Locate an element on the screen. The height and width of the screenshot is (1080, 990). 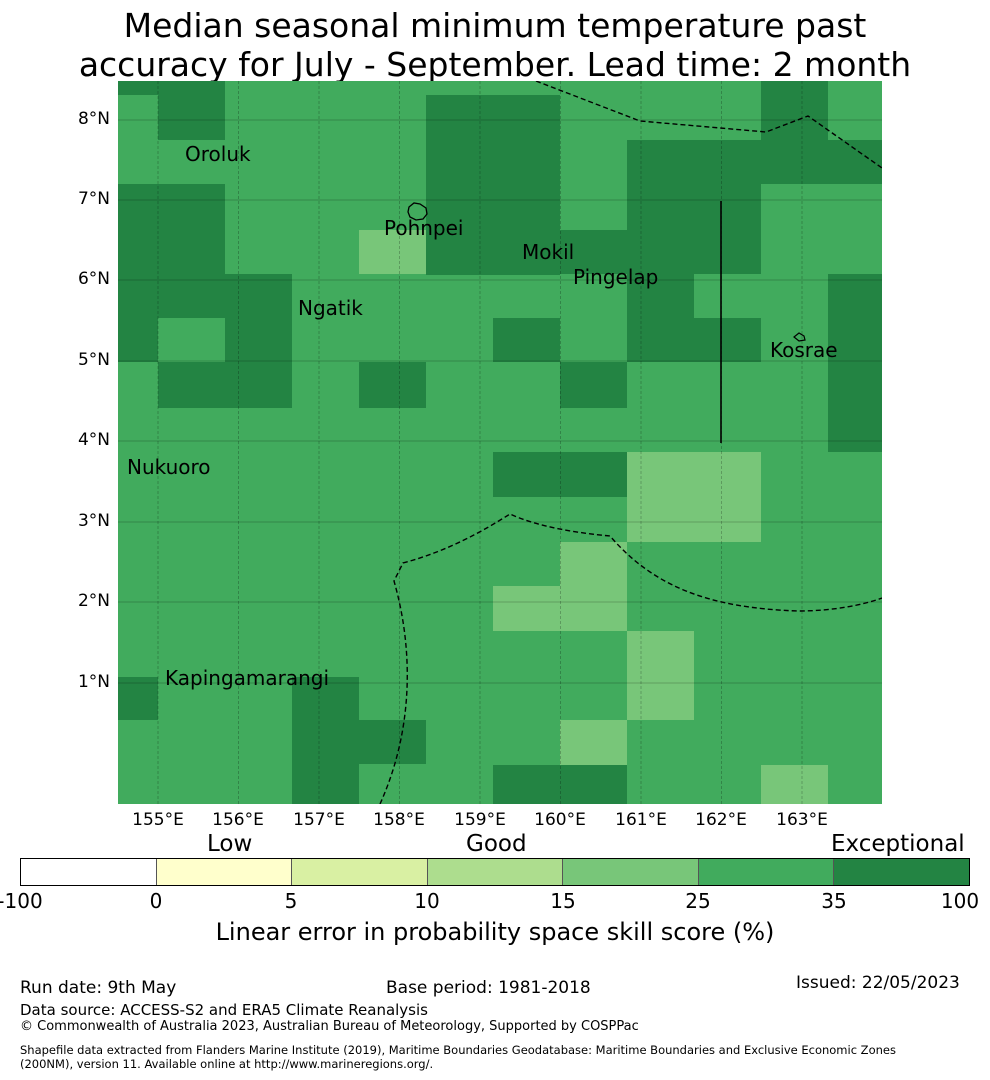
title-line-1: Median seasonal minimum temperature past is located at coordinates (495, 25).